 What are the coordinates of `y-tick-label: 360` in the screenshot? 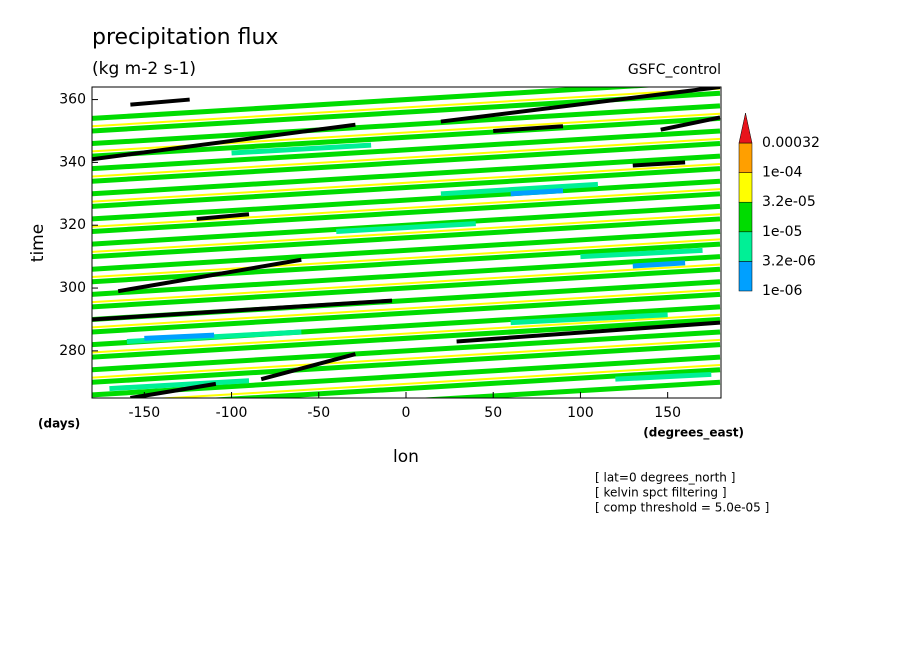 It's located at (72, 100).